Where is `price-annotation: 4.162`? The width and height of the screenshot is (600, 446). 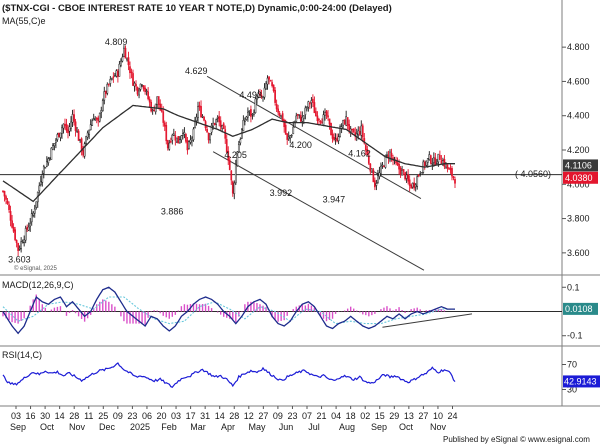 price-annotation: 4.162 is located at coordinates (359, 153).